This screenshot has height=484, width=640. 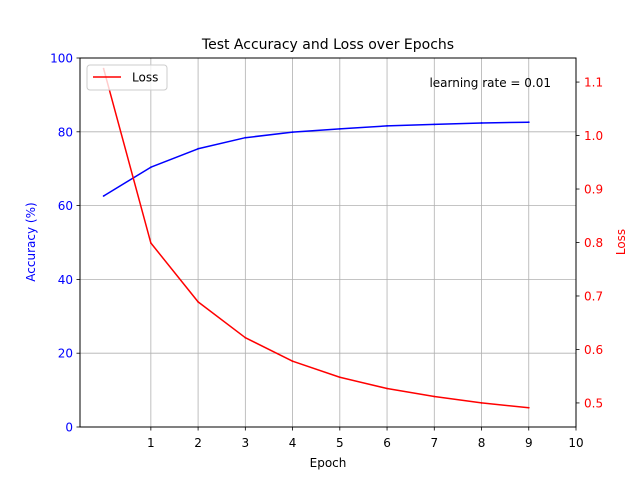 What do you see at coordinates (61, 59) in the screenshot?
I see `left-tick-label: 100` at bounding box center [61, 59].